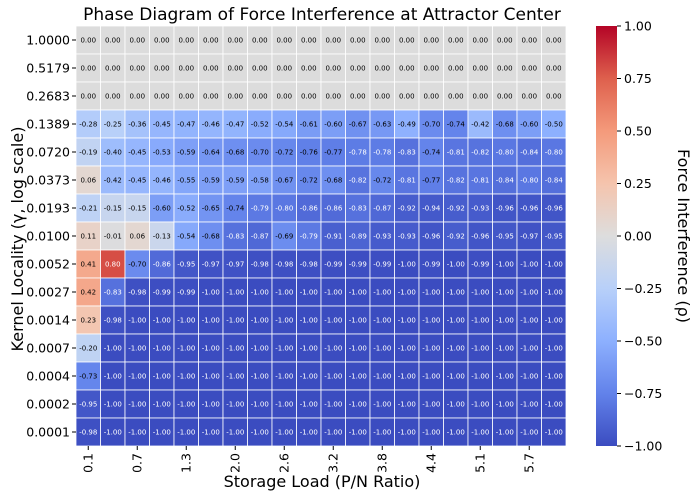  I want to click on cell-label: -0.67, so click(358, 125).